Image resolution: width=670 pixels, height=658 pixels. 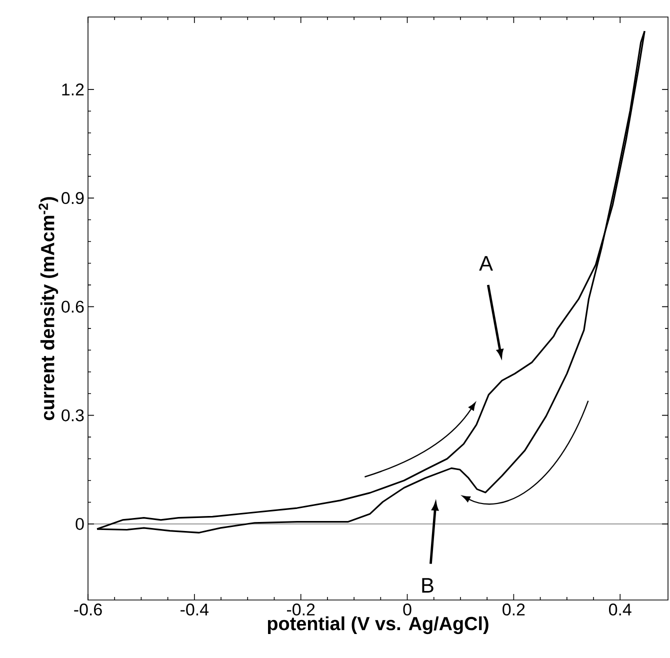 What do you see at coordinates (73, 198) in the screenshot?
I see `y-tick-label: 0.9` at bounding box center [73, 198].